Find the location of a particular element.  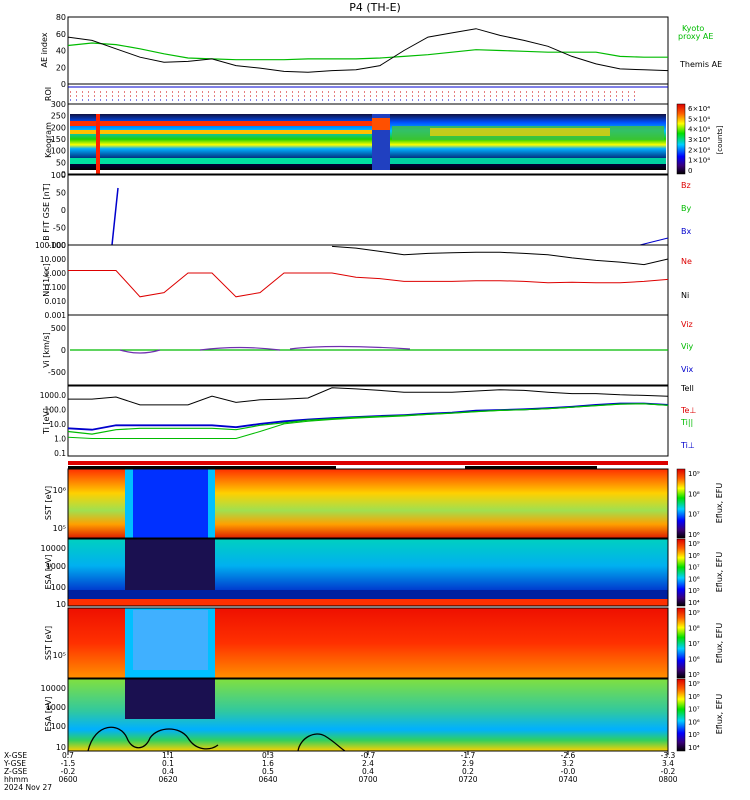

legend-vix: Vix is located at coordinates (687, 369).